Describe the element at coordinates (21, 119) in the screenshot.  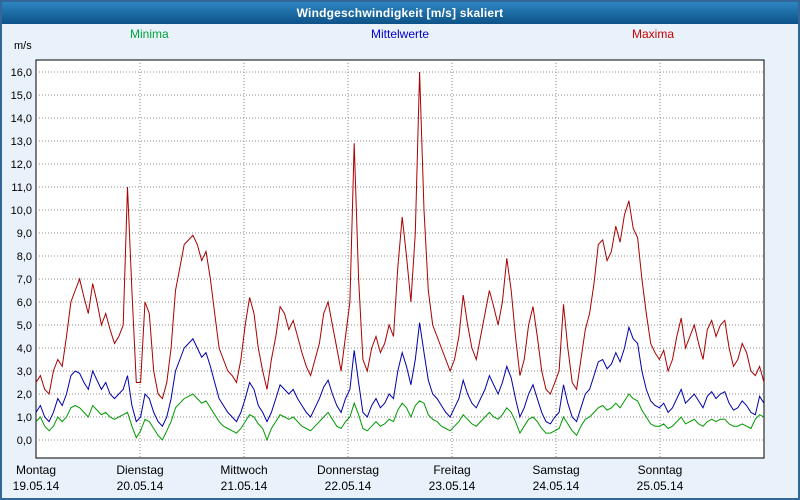
I see `y-tick-label: 14,0` at that location.